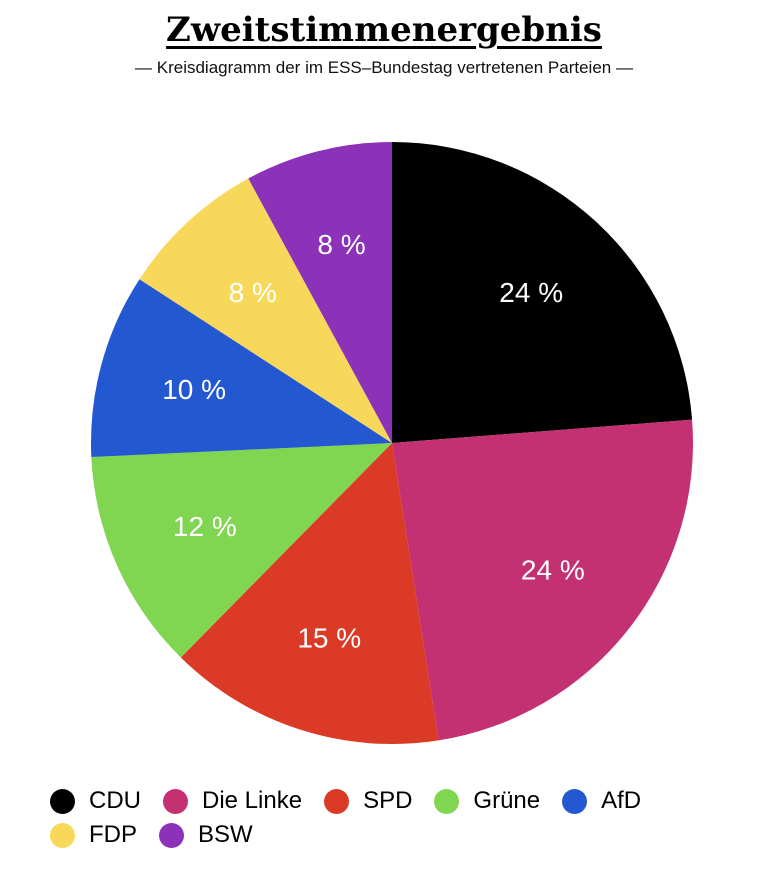  Describe the element at coordinates (388, 800) in the screenshot. I see `legend-label: SPD` at that location.